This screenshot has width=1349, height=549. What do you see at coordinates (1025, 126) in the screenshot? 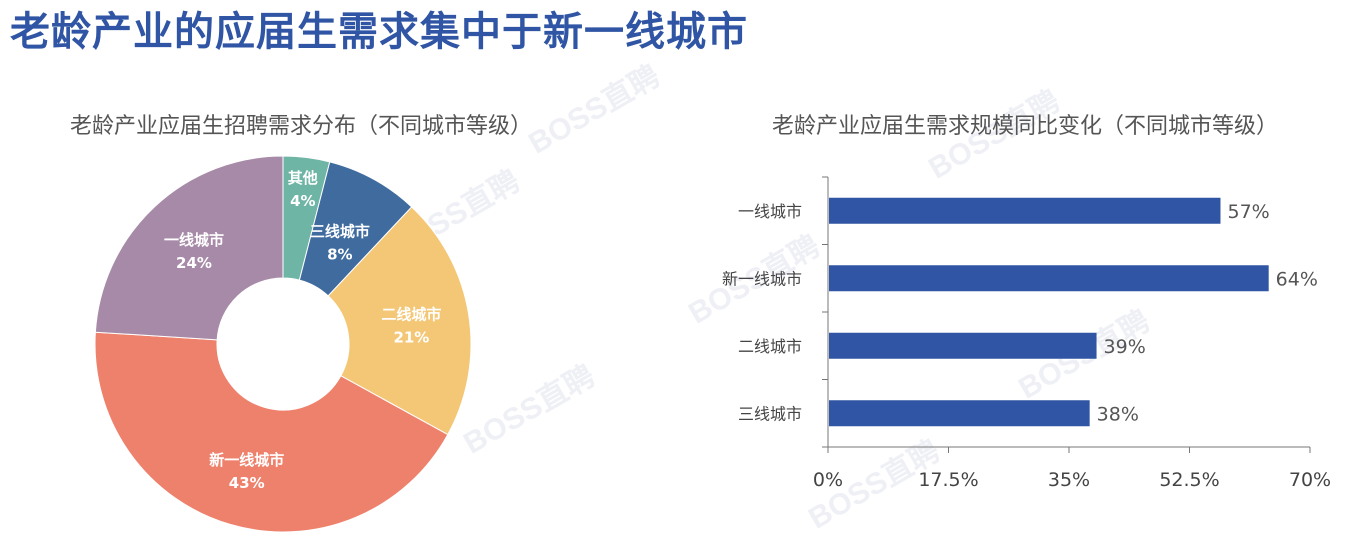
I see `bar-chart-title: 老龄产业应届生需求规模同比变化（不同城市等级）` at bounding box center [1025, 126].